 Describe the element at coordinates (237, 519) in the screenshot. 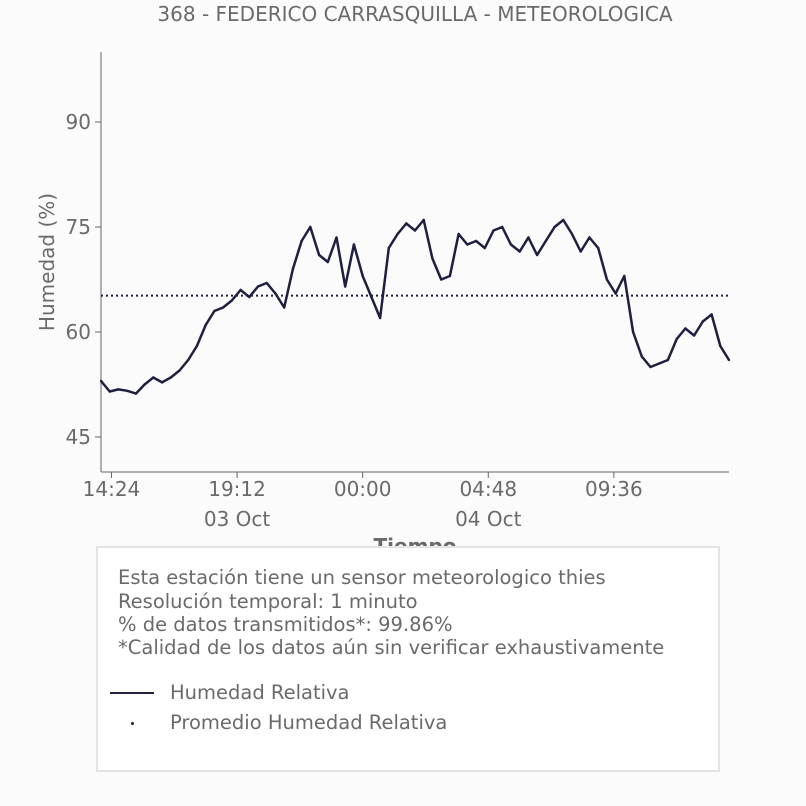

I see `x-date-label: 03 Oct` at that location.